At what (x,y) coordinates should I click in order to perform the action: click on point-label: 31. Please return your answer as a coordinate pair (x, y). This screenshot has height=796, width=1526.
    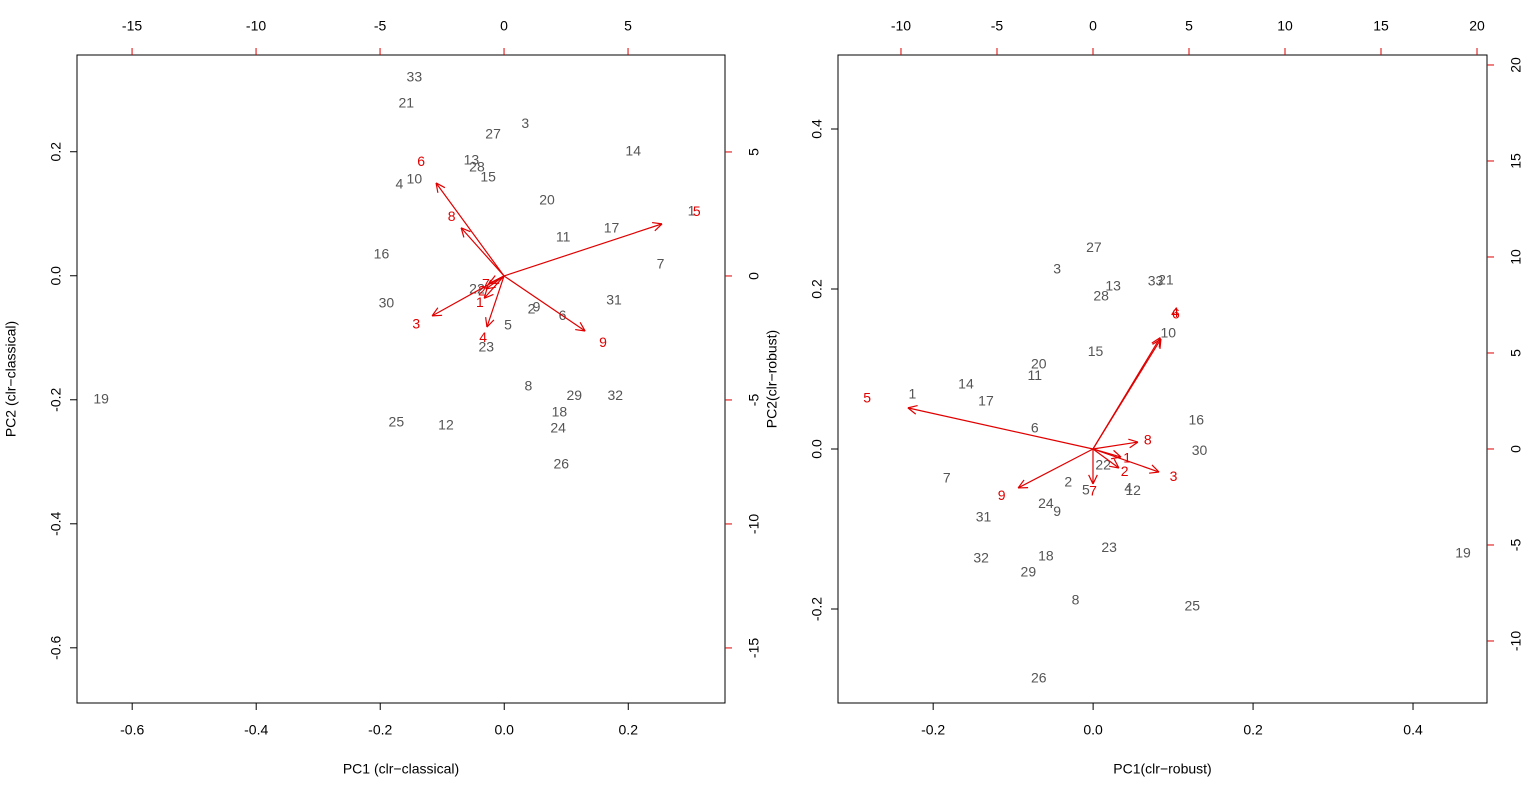
    Looking at the image, I should click on (984, 517).